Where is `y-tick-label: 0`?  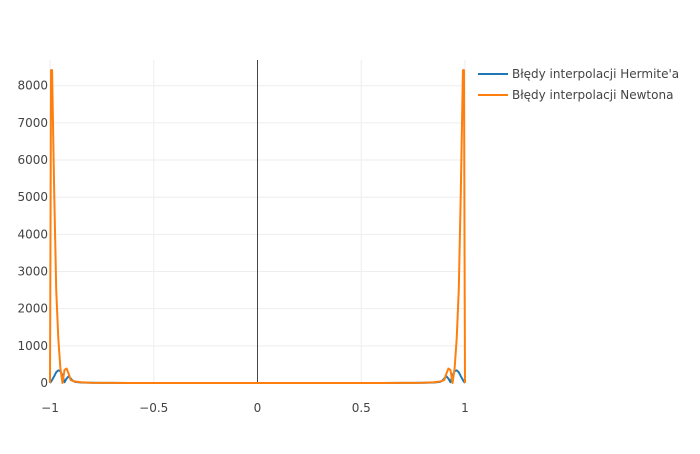 y-tick-label: 0 is located at coordinates (44, 383).